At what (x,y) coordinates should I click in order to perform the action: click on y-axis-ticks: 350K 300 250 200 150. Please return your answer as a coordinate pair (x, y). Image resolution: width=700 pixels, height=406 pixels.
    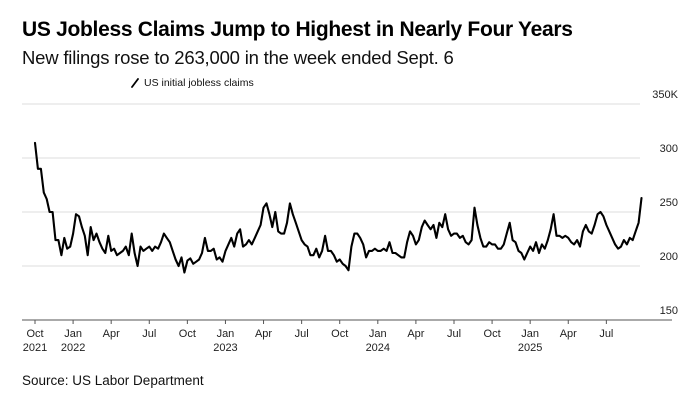
    Looking at the image, I should click on (665, 203).